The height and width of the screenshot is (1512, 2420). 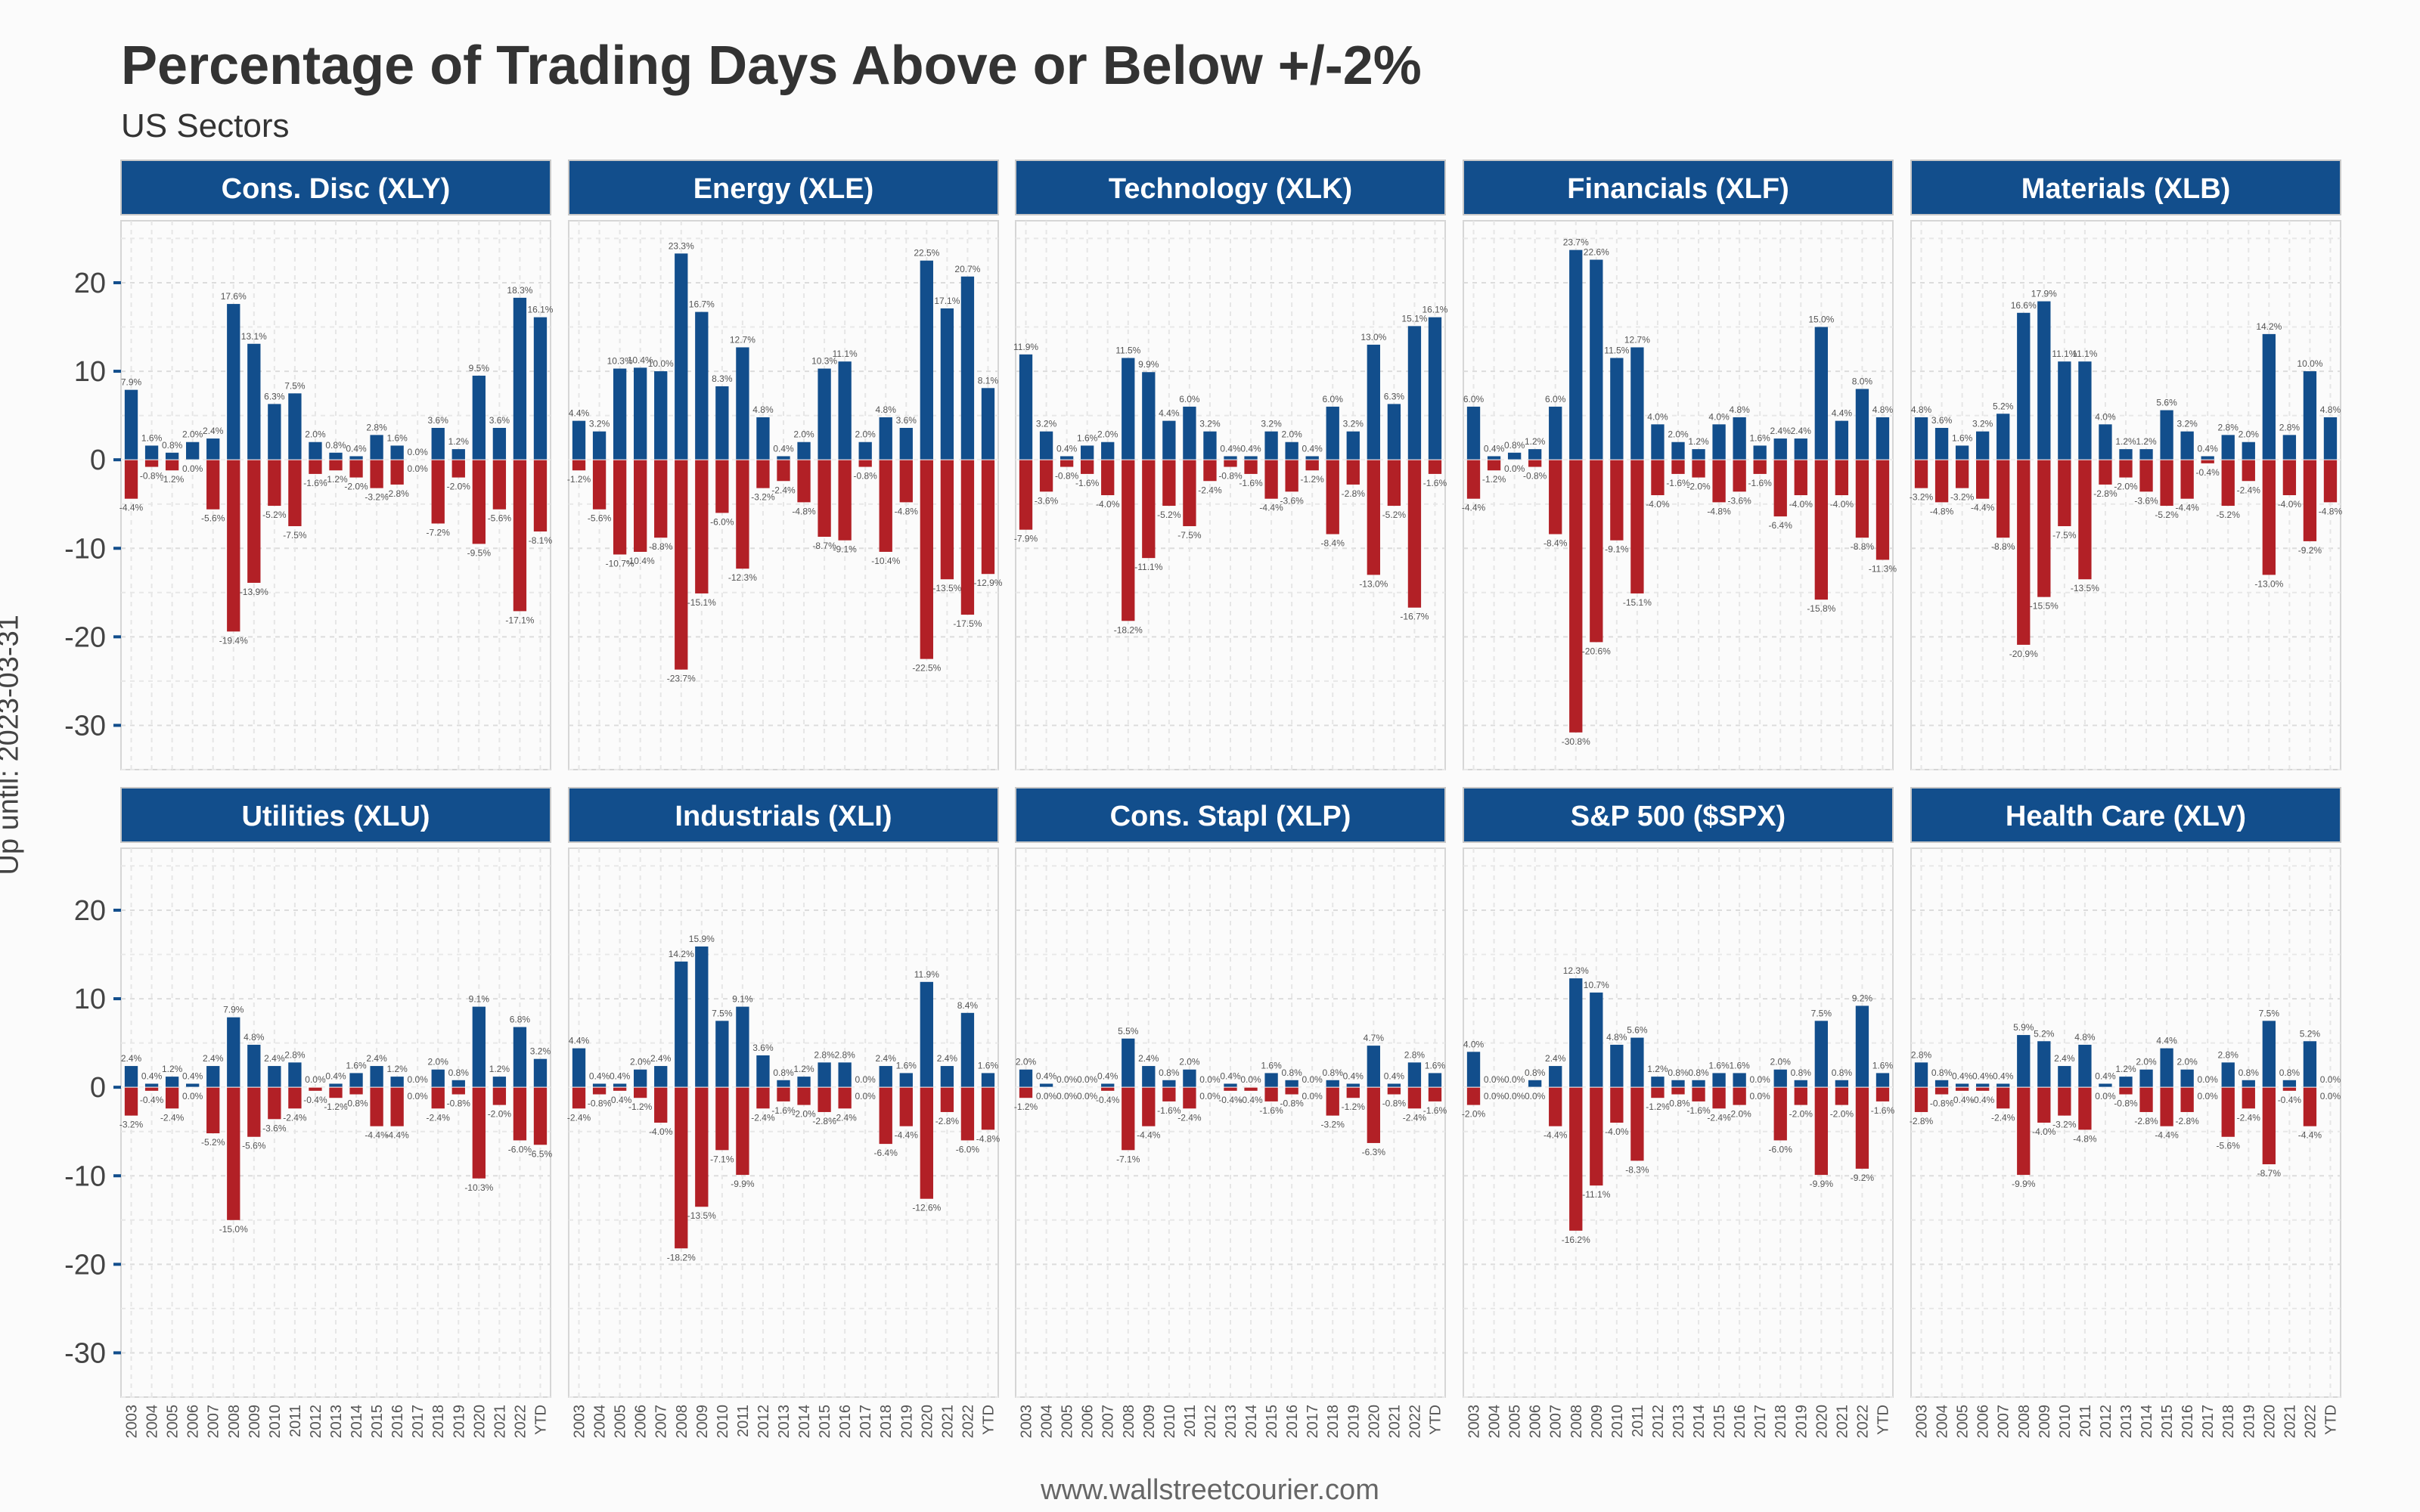 I want to click on data-label-down: -17.5%, so click(x=967, y=623).